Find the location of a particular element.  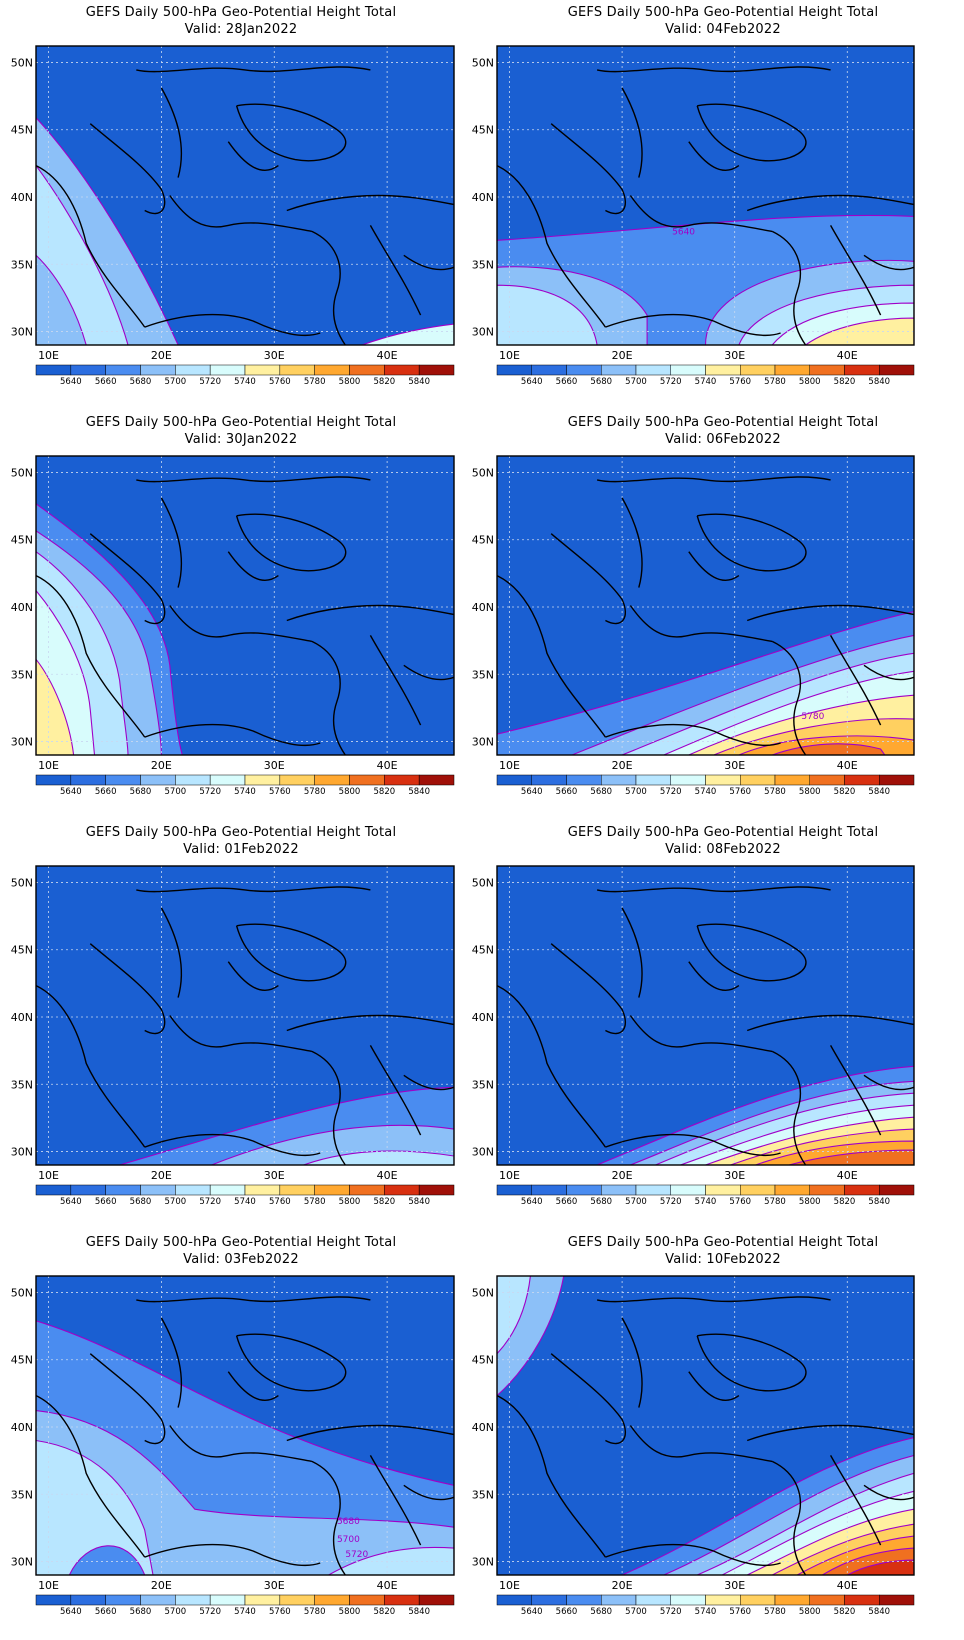

contour-label: 5640 is located at coordinates (683, 232).